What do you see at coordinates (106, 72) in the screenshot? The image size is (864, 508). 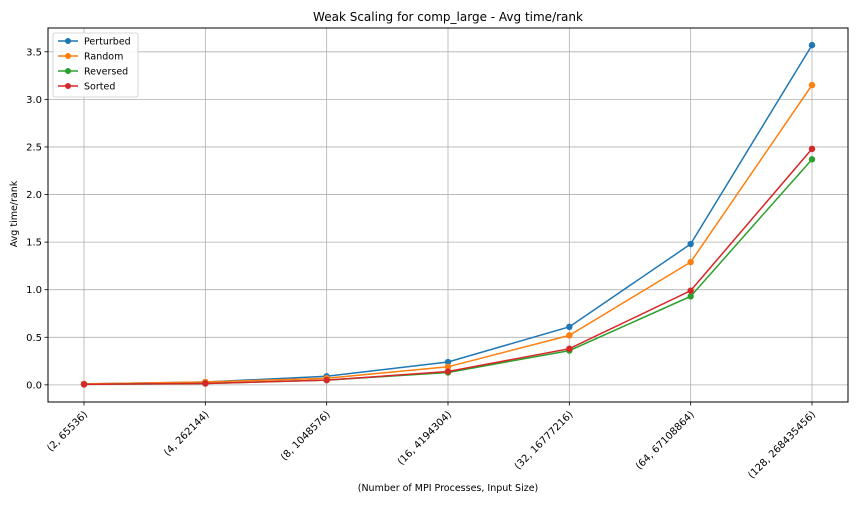 I see `legend-label-reversed: Reversed` at bounding box center [106, 72].